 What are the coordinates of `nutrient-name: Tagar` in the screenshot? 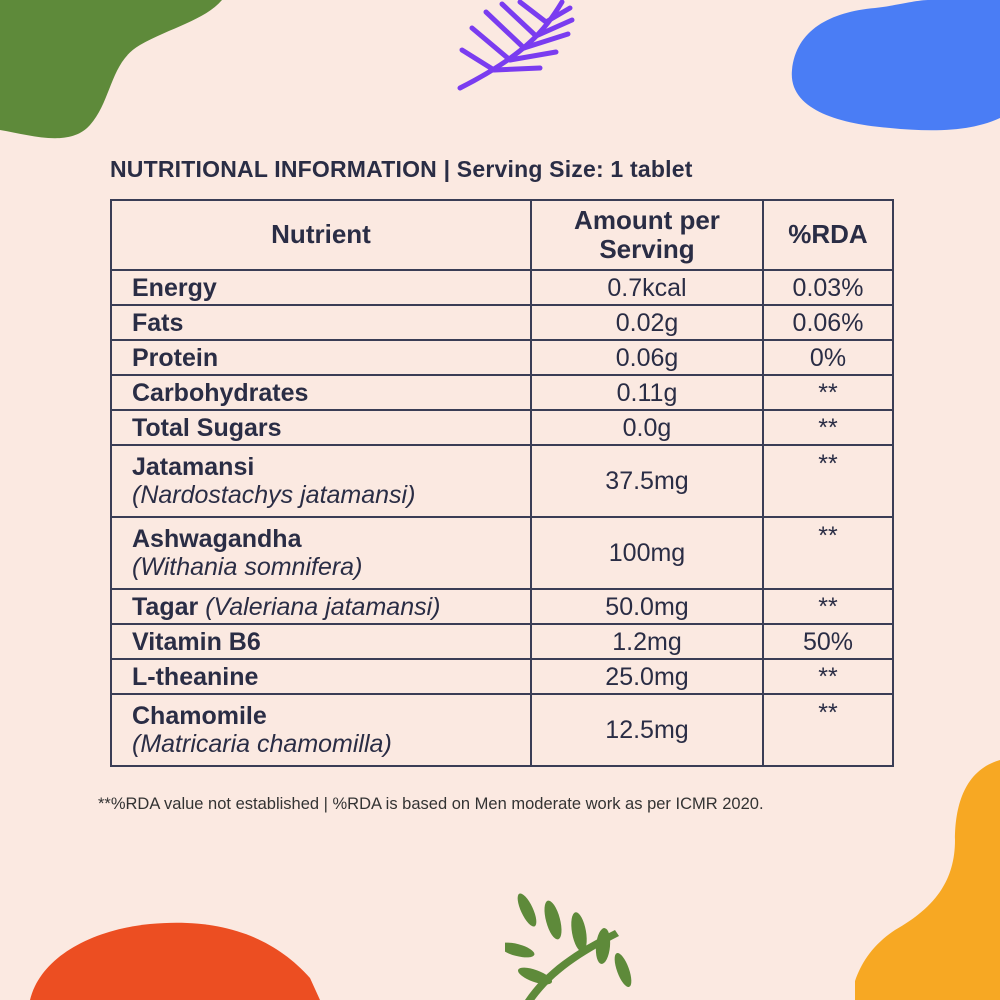 It's located at (165, 606).